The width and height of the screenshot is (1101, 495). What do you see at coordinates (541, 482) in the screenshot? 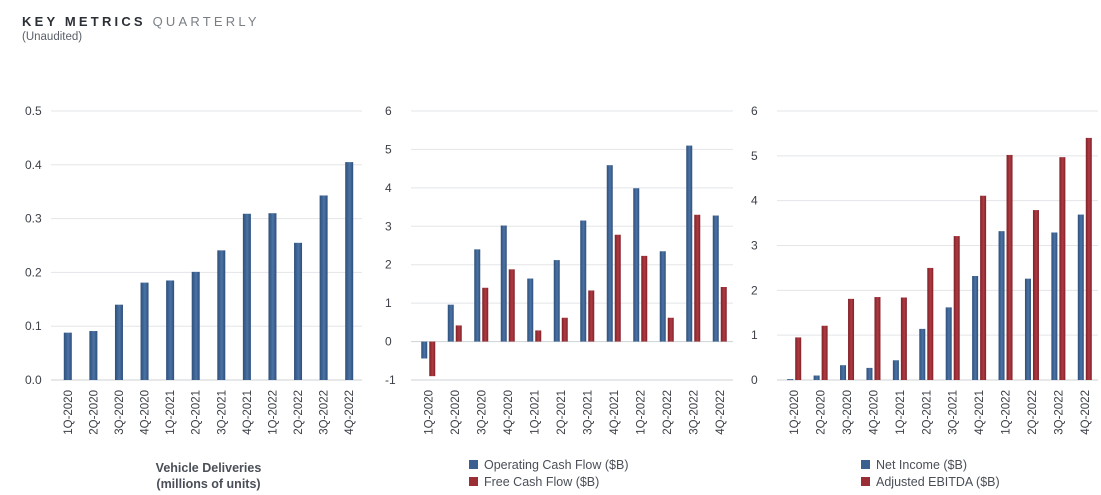
I see `legend-label: Free Cash Flow ($B)` at bounding box center [541, 482].